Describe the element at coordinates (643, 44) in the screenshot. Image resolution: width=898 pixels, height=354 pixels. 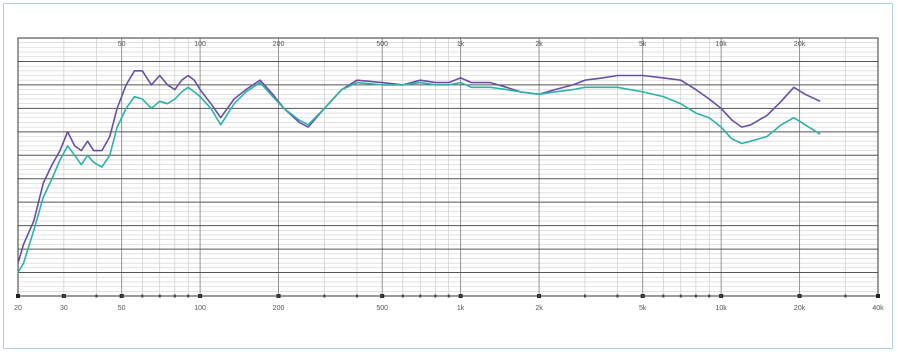
I see `top-tick-label: 5k` at that location.